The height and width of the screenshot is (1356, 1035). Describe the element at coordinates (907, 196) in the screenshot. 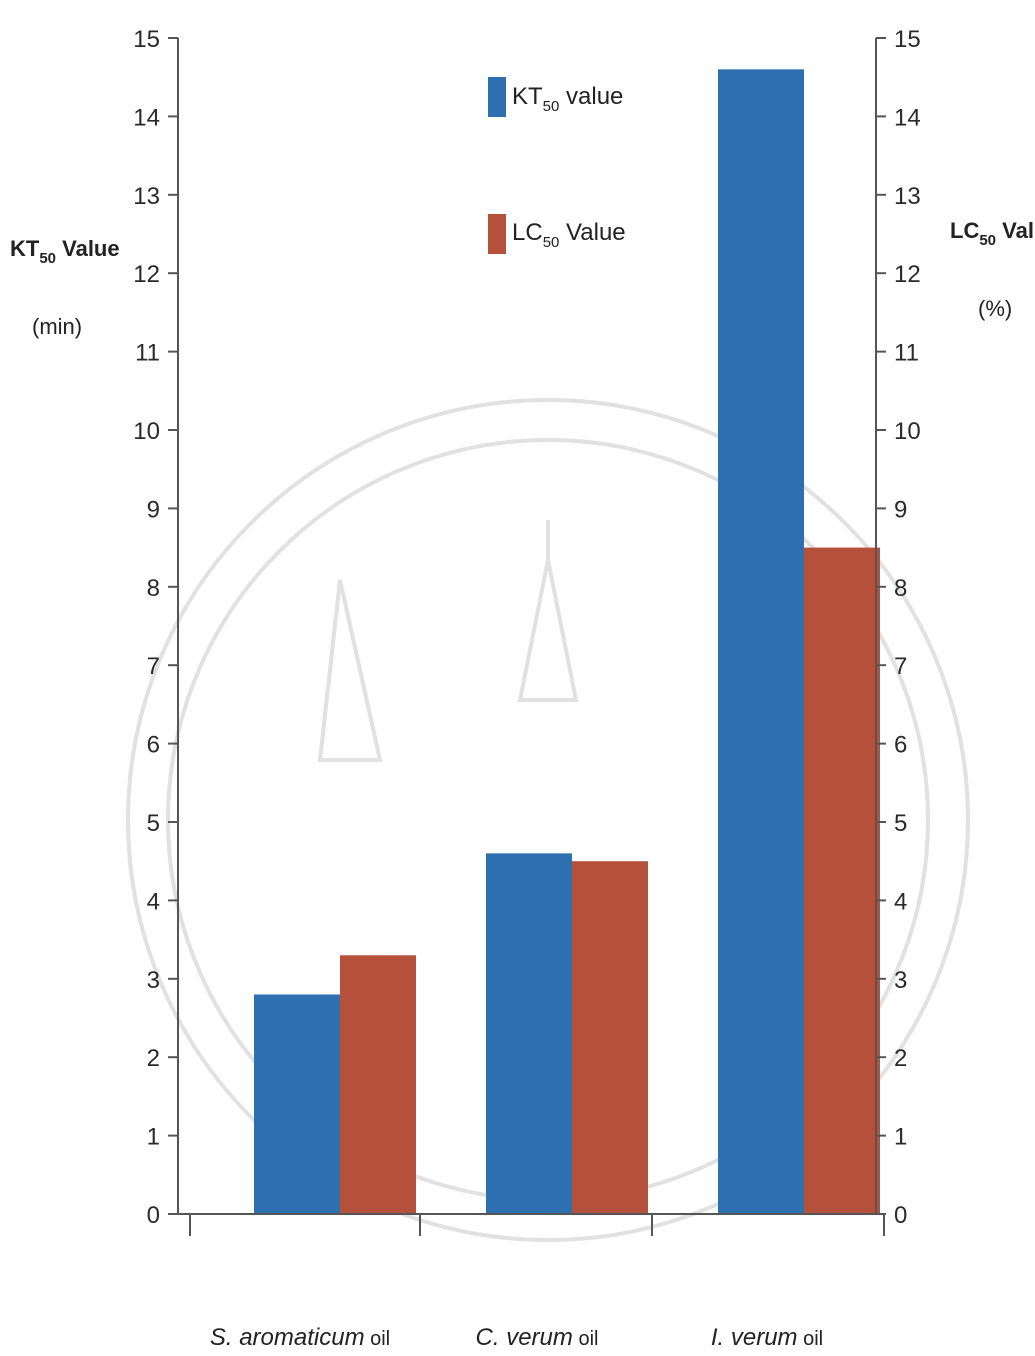

I see `right-tick-label: 13` at that location.